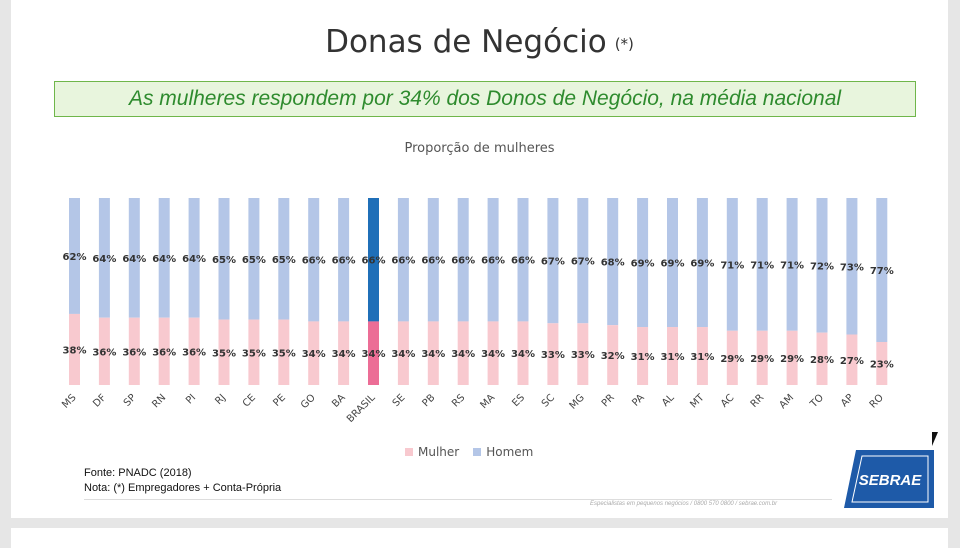  I want to click on tick-label-ma: MA, so click(488, 401).